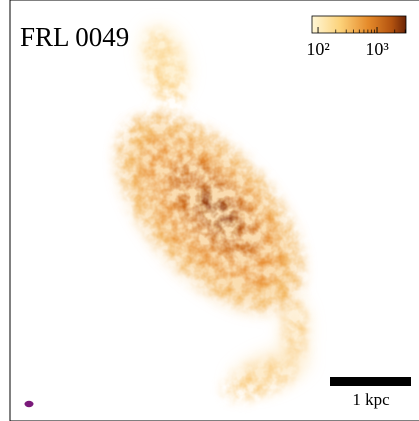 Image resolution: width=419 pixels, height=421 pixels. Describe the element at coordinates (74, 37) in the screenshot. I see `panel-label: FRL 0049` at that location.